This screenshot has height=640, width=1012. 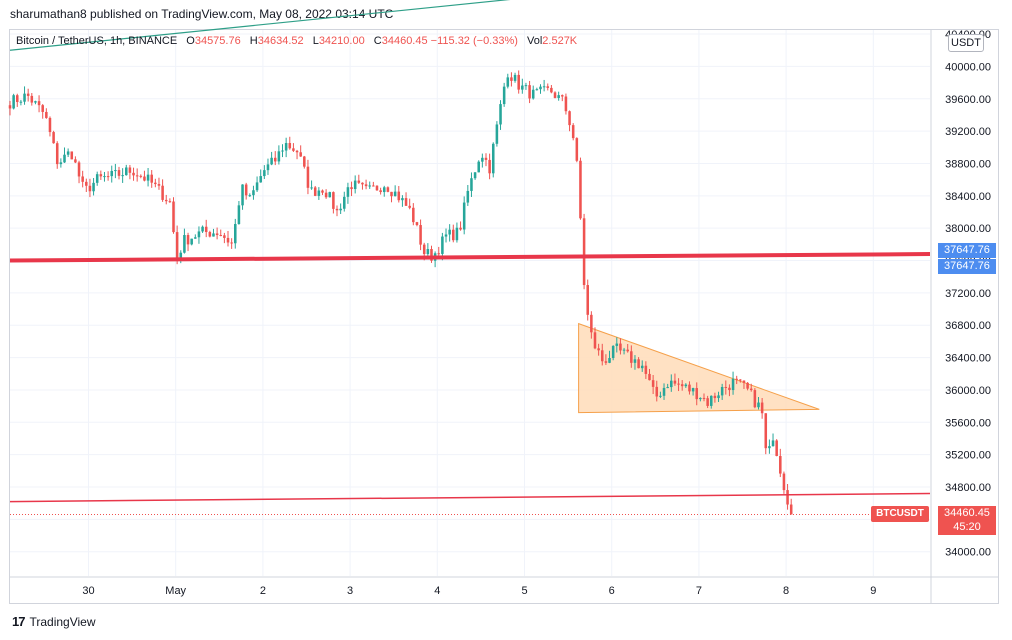 I want to click on level-price-badge-1: 37647.76, so click(x=967, y=250).